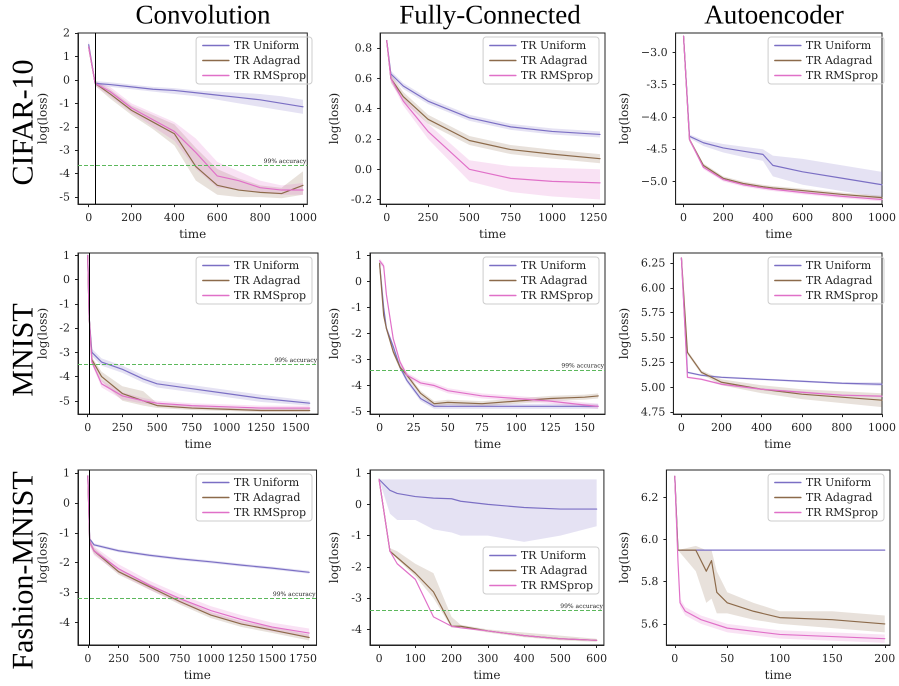  What do you see at coordinates (649, 497) in the screenshot?
I see `y-tick-label: 6.2` at bounding box center [649, 497].